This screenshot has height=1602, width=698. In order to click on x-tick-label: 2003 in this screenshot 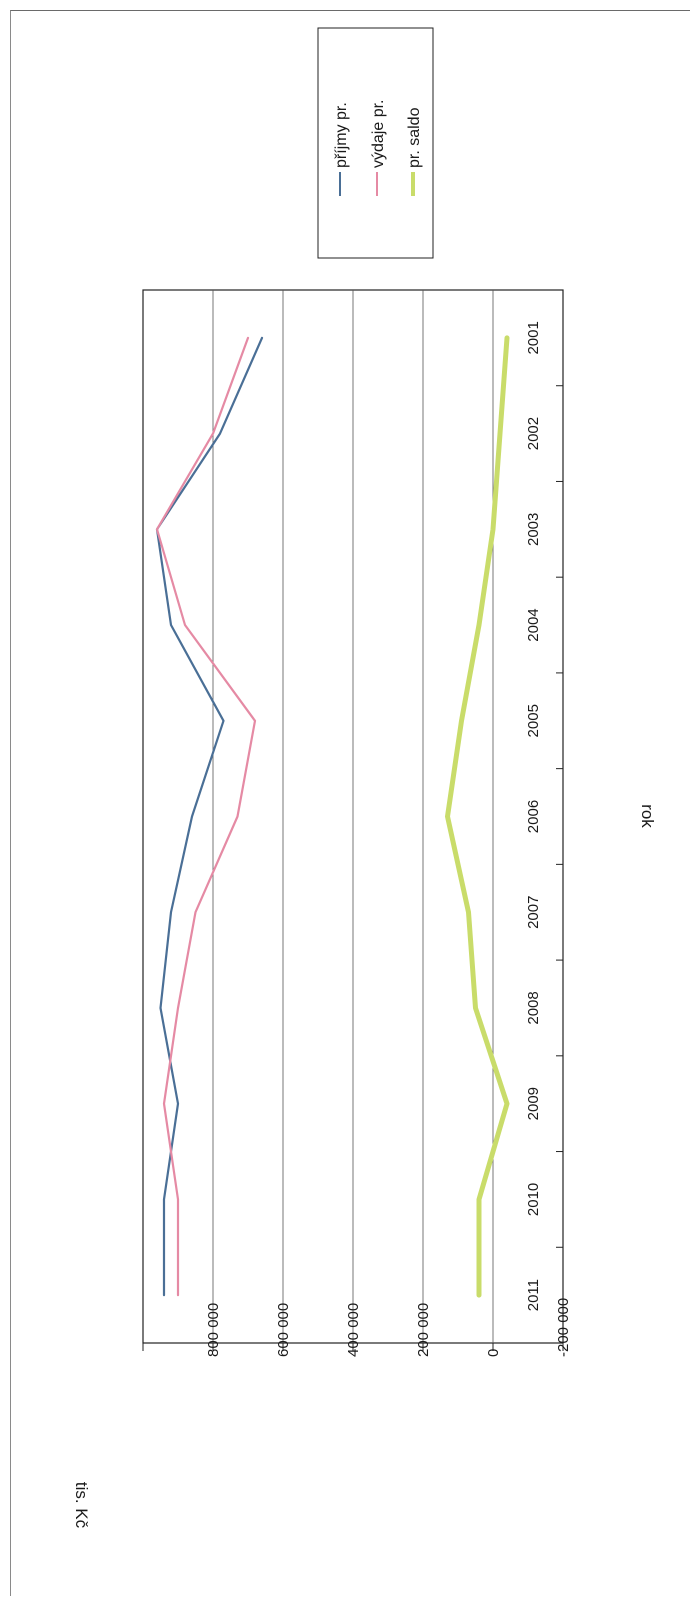, I will do `click(533, 529)`.